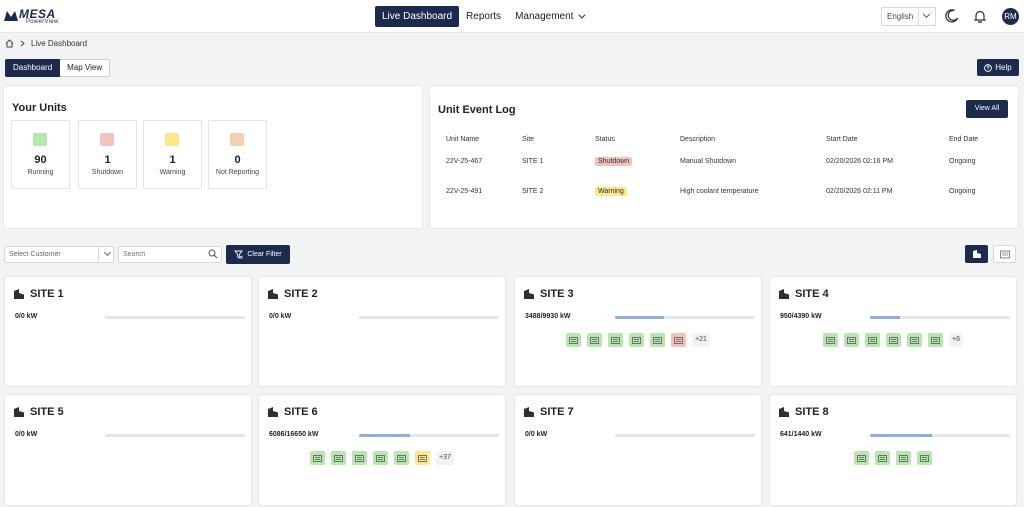 The height and width of the screenshot is (507, 1024). I want to click on nav-live-dashboard: Live Dashboard, so click(417, 16).